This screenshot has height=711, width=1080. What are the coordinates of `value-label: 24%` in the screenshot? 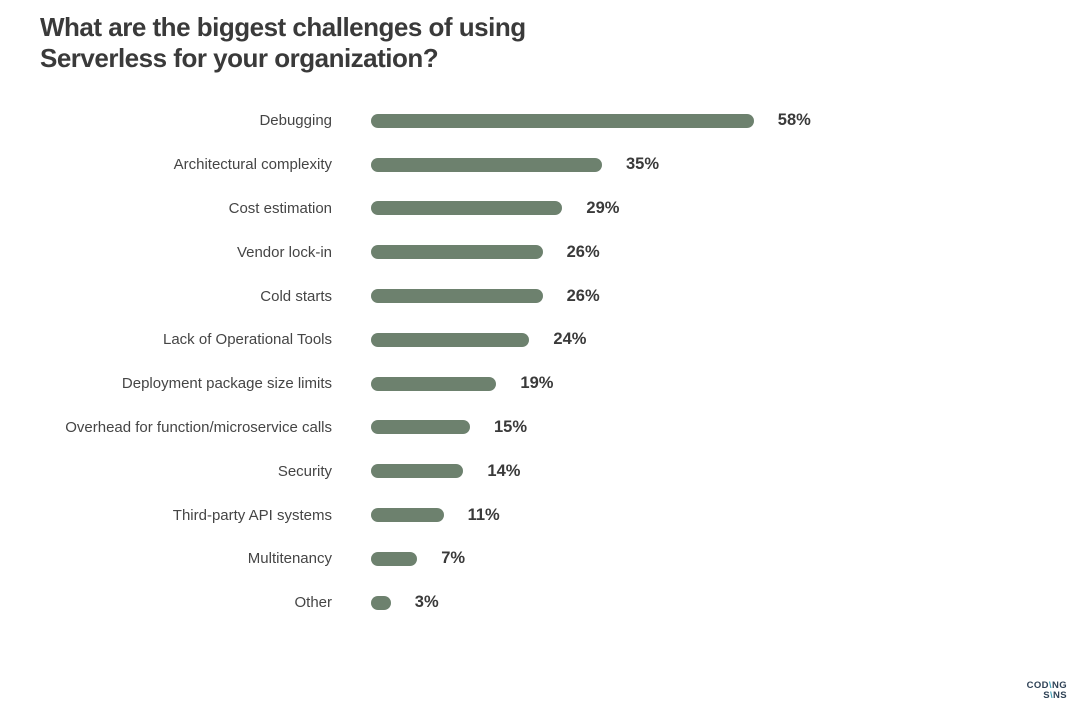 It's located at (570, 339).